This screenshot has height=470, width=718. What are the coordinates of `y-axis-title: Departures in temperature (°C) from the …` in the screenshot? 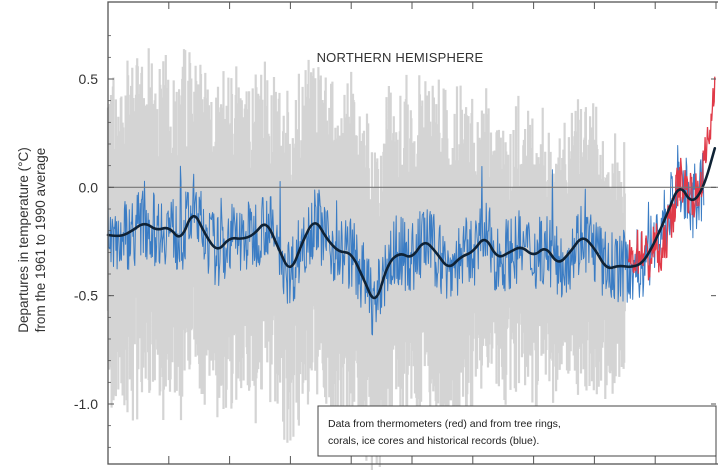 It's located at (32, 239).